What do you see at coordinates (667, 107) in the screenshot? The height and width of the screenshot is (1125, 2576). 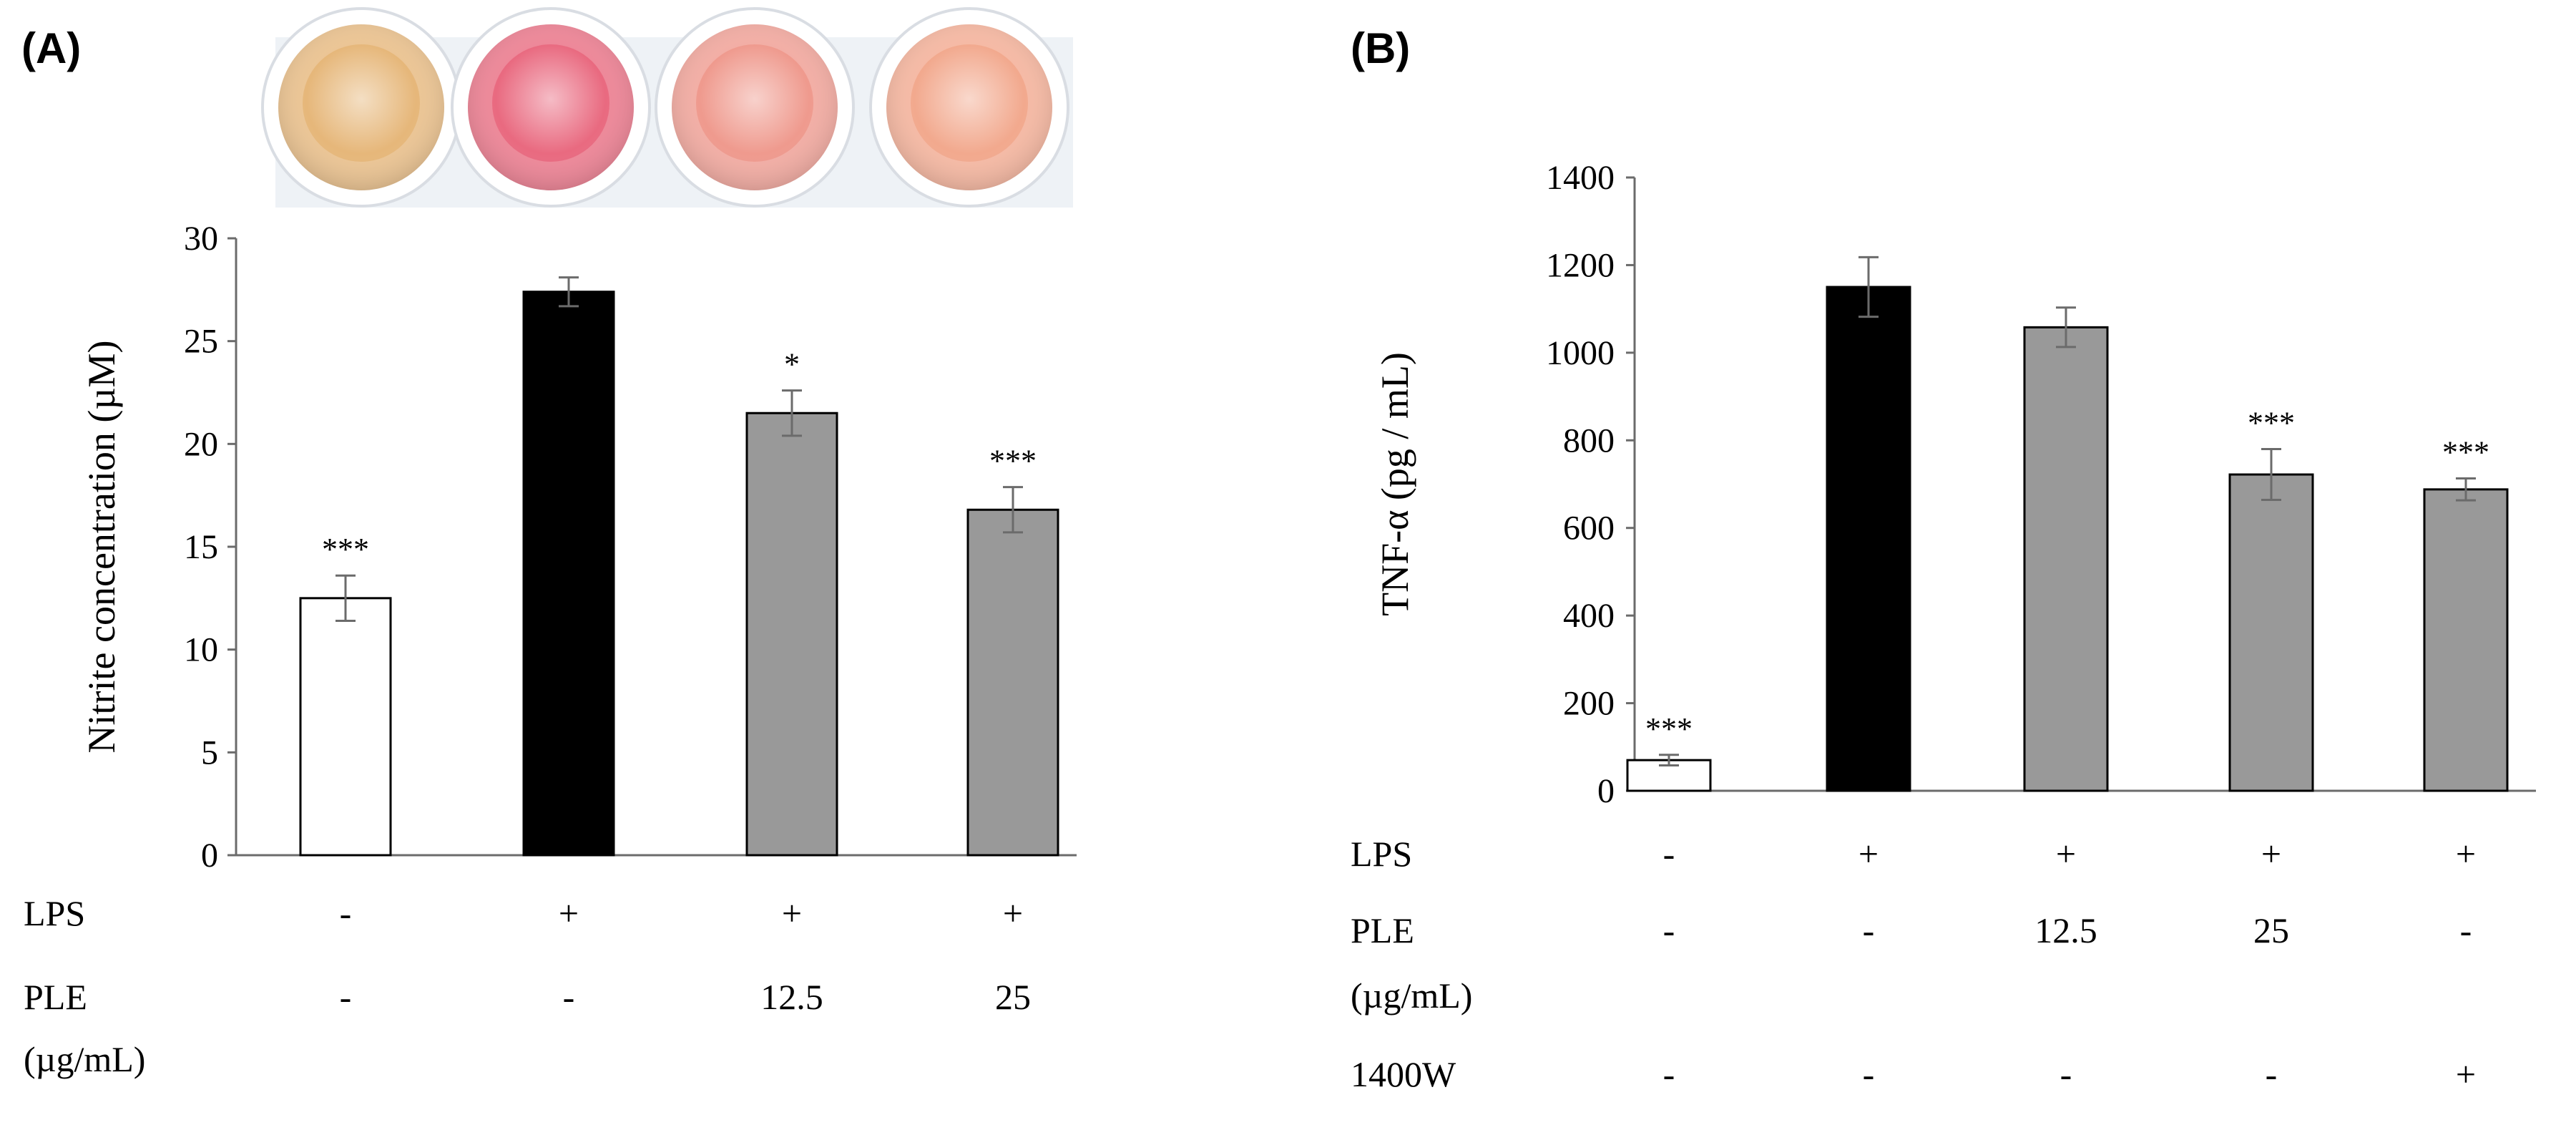 I see `well-strip` at bounding box center [667, 107].